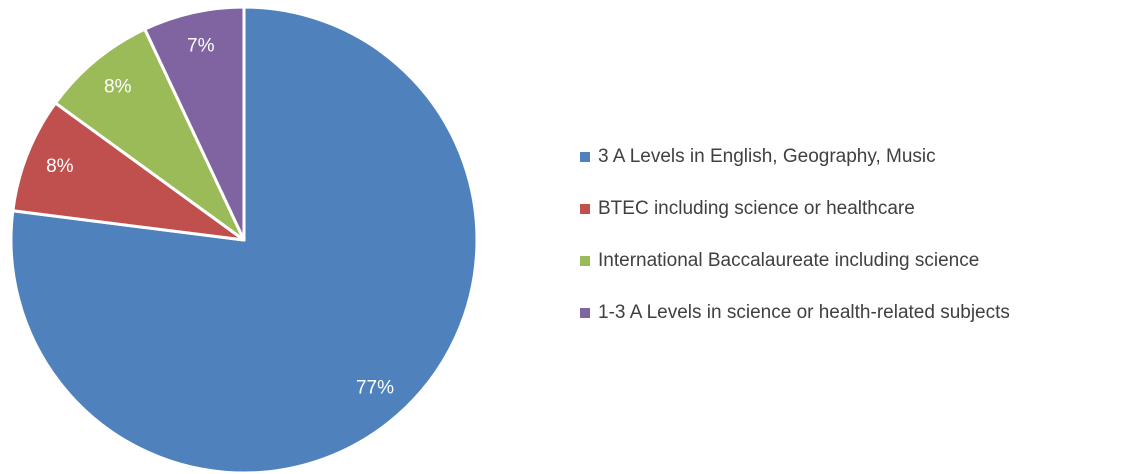 This screenshot has width=1137, height=474. What do you see at coordinates (756, 208) in the screenshot?
I see `legend-label: BTEC including science or healthcare` at bounding box center [756, 208].